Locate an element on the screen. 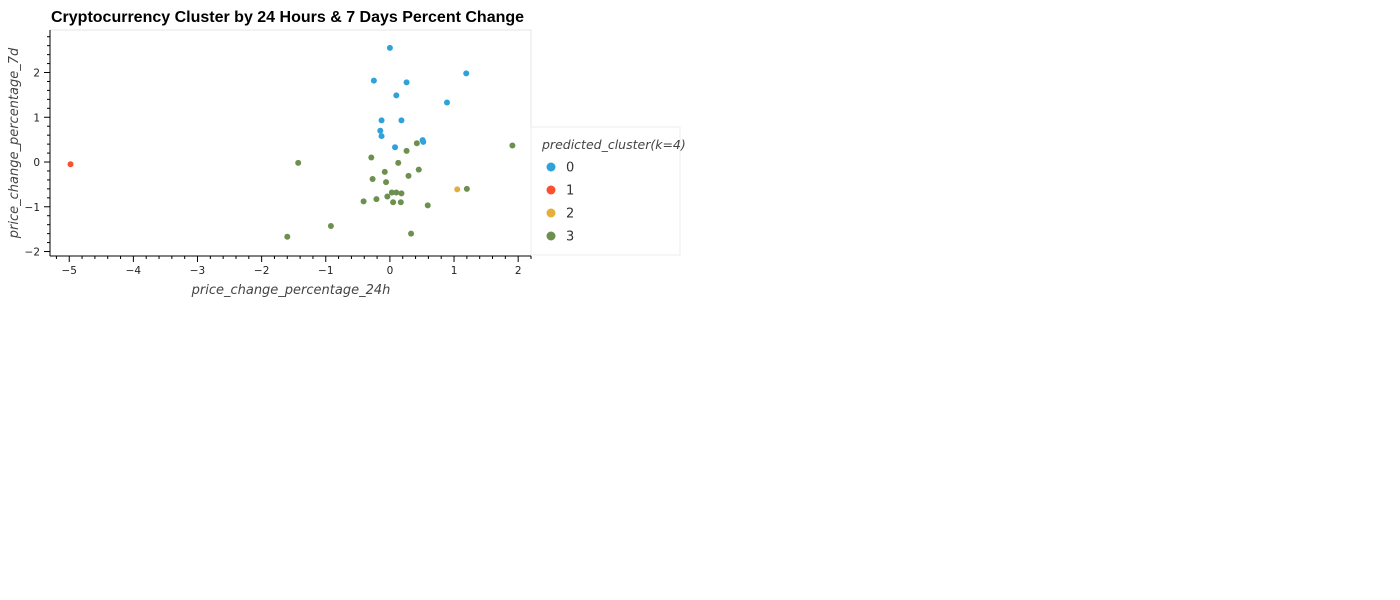 This screenshot has width=1400, height=600. x-tick-label: −3 is located at coordinates (197, 271).